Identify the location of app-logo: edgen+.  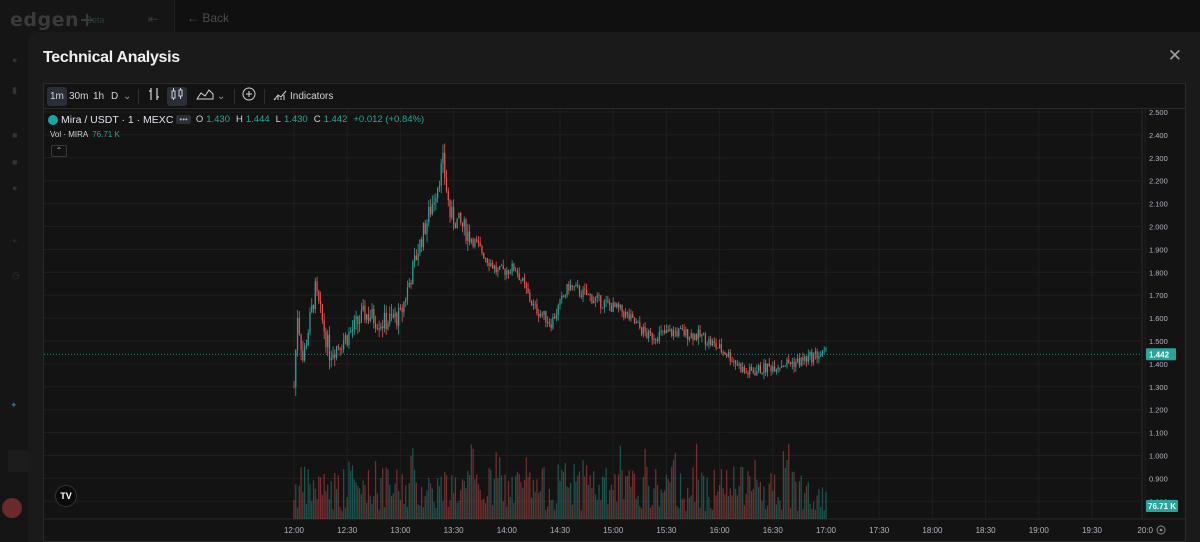
(53, 20).